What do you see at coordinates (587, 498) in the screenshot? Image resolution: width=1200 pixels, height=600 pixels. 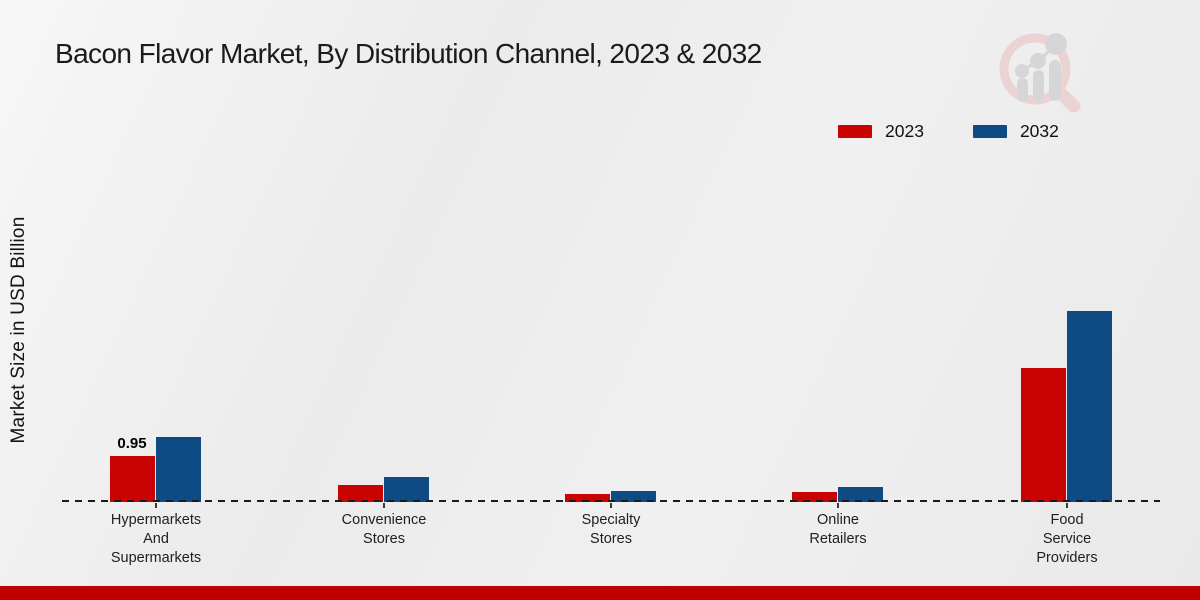 I see `bar-2023-specialty-stores` at bounding box center [587, 498].